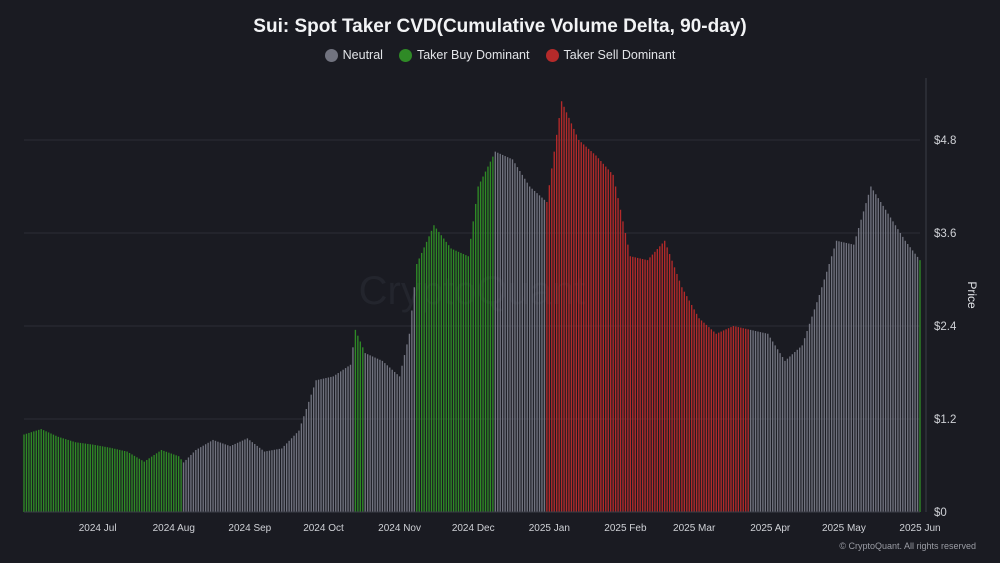  Describe the element at coordinates (610, 55) in the screenshot. I see `legend-item-taker-sell: Taker Sell Dominant` at that location.